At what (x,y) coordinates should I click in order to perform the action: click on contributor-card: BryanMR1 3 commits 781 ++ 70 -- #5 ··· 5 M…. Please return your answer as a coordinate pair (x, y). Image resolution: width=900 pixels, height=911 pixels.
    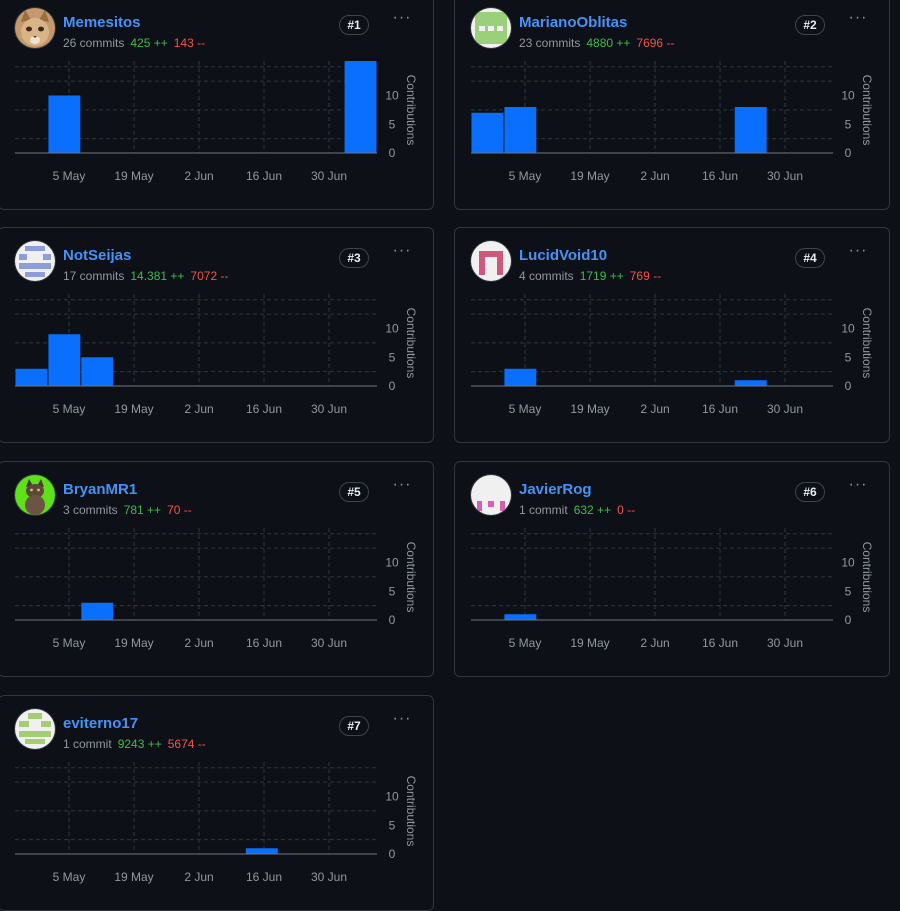
    Looking at the image, I should click on (217, 569).